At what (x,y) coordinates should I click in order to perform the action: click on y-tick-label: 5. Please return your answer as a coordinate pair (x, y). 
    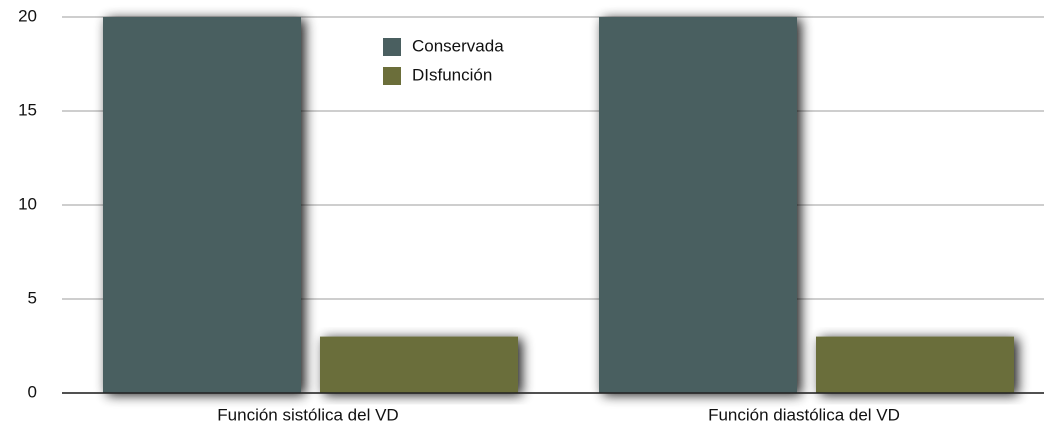
    Looking at the image, I should click on (32, 297).